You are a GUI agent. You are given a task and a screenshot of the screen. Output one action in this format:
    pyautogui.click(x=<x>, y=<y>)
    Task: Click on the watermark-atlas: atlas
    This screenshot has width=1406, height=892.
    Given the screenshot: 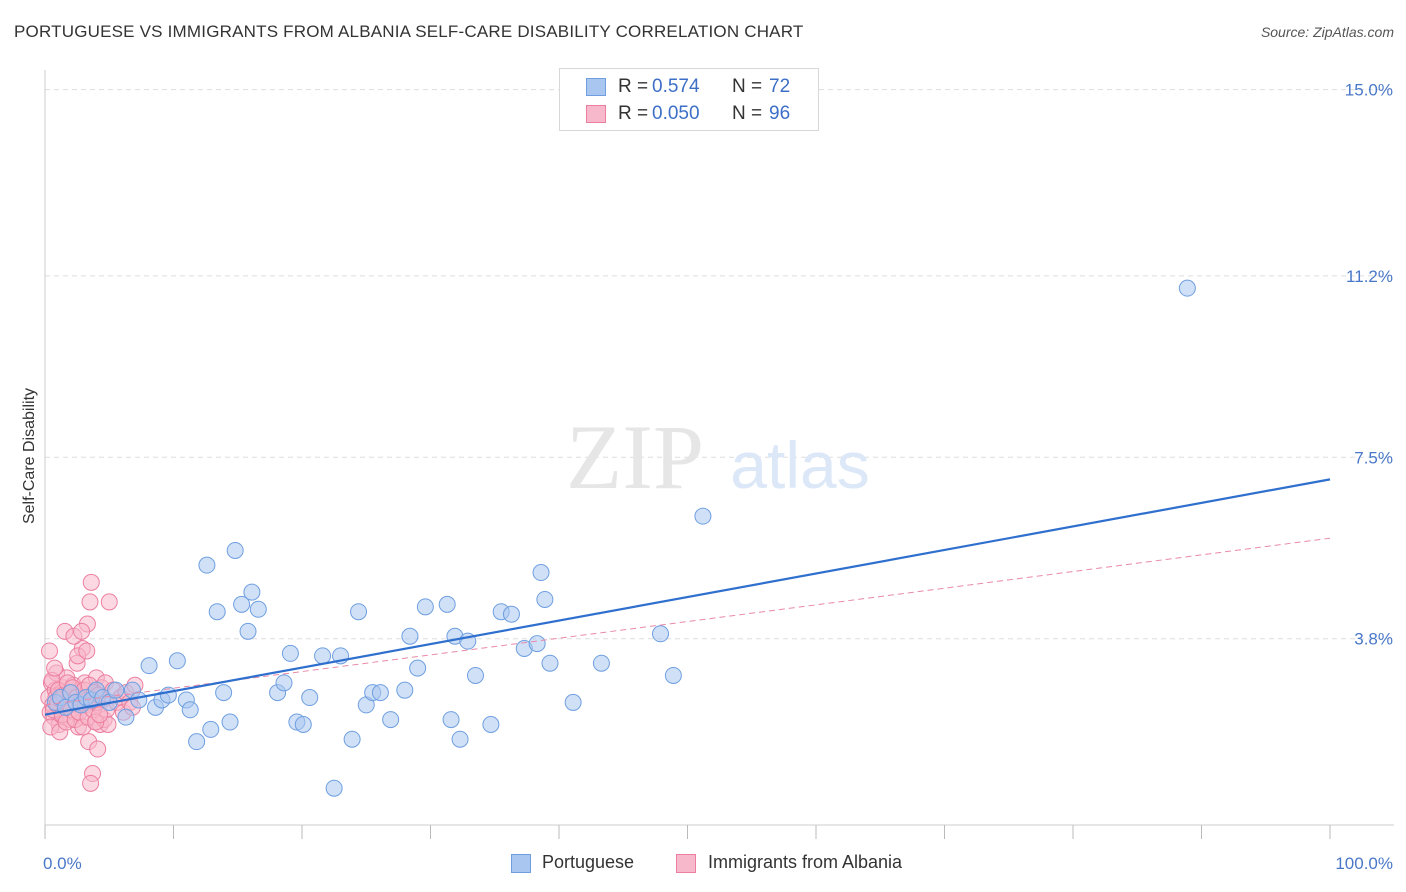 What is the action you would take?
    pyautogui.click(x=799, y=465)
    